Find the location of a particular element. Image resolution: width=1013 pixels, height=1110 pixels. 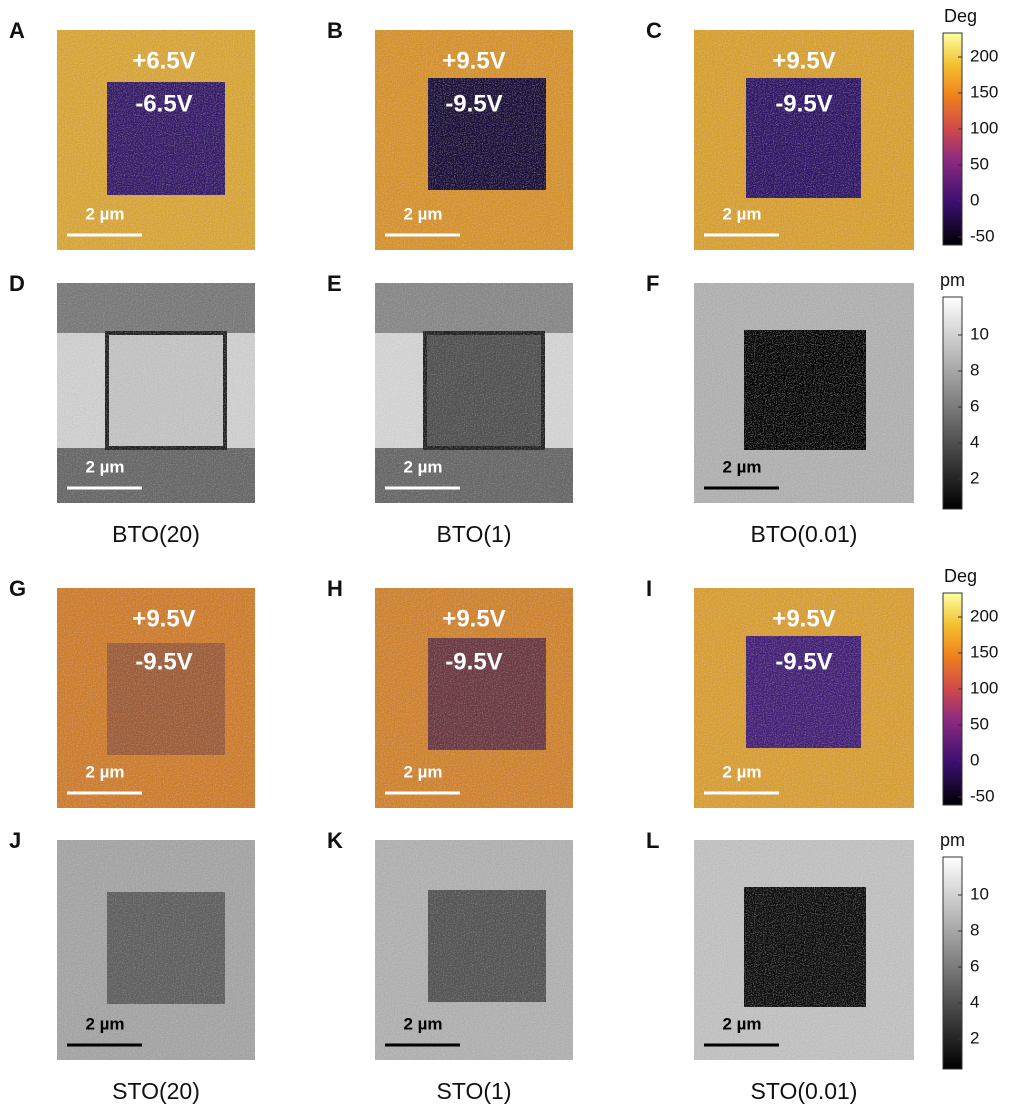

panel-letter: B is located at coordinates (335, 30).